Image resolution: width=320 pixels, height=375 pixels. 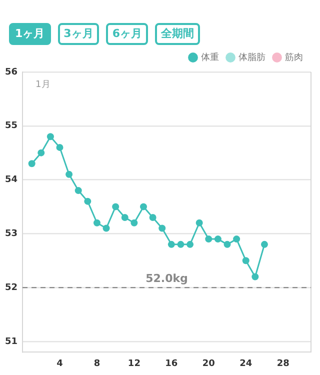 I want to click on x-tick-label: 4, so click(x=59, y=363).